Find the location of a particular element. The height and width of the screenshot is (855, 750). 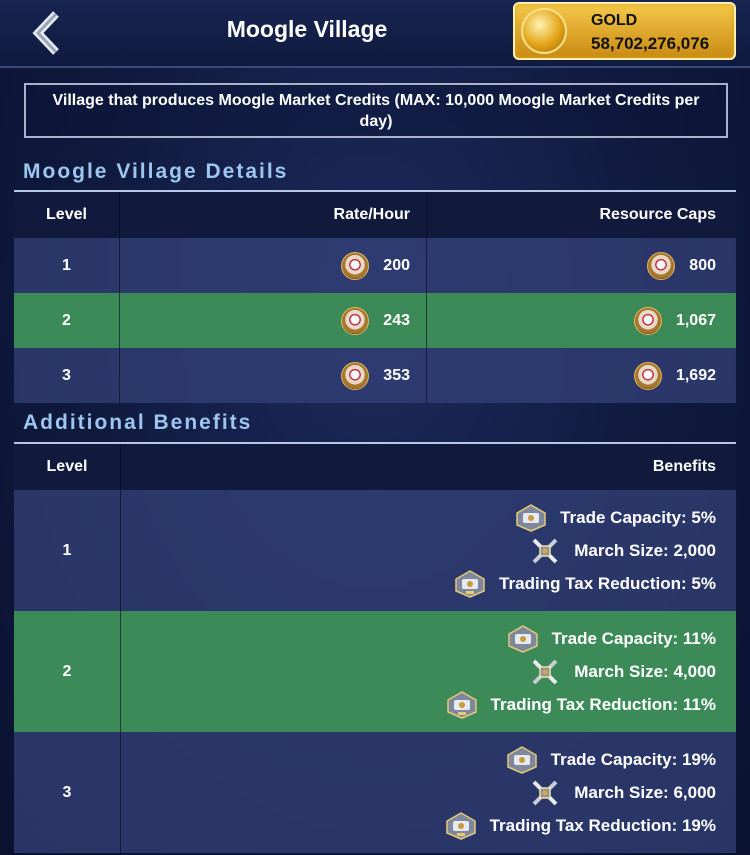

rate-cell: 353 is located at coordinates (265, 375).